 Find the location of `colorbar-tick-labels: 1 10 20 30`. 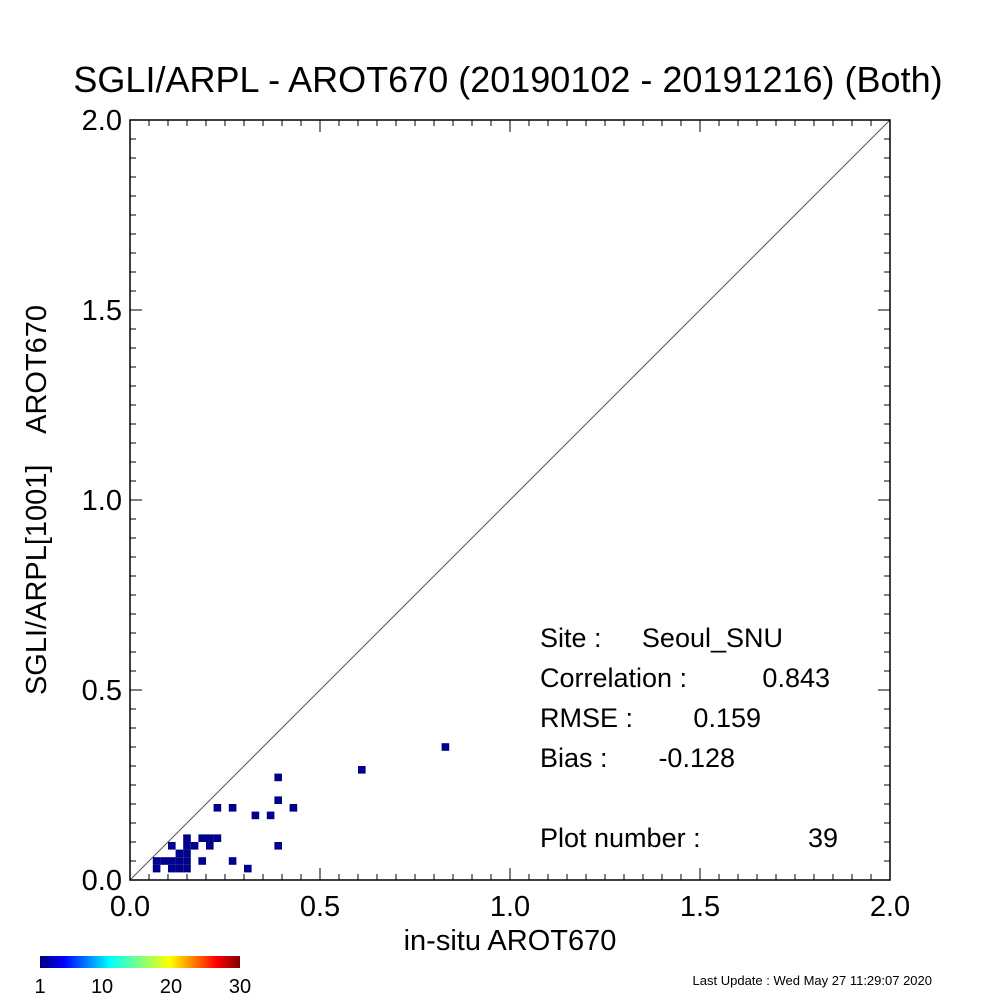

colorbar-tick-labels: 1 10 20 30 is located at coordinates (142, 987).